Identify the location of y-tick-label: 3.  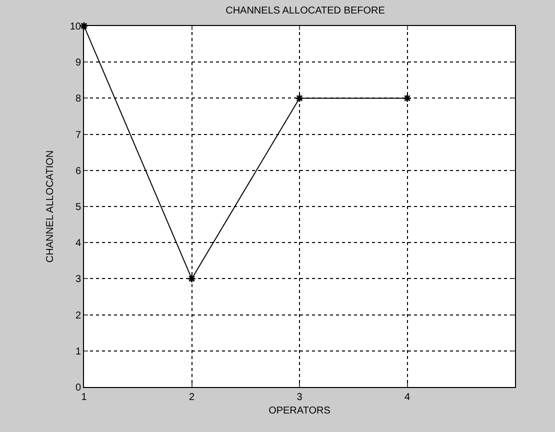
(78, 280).